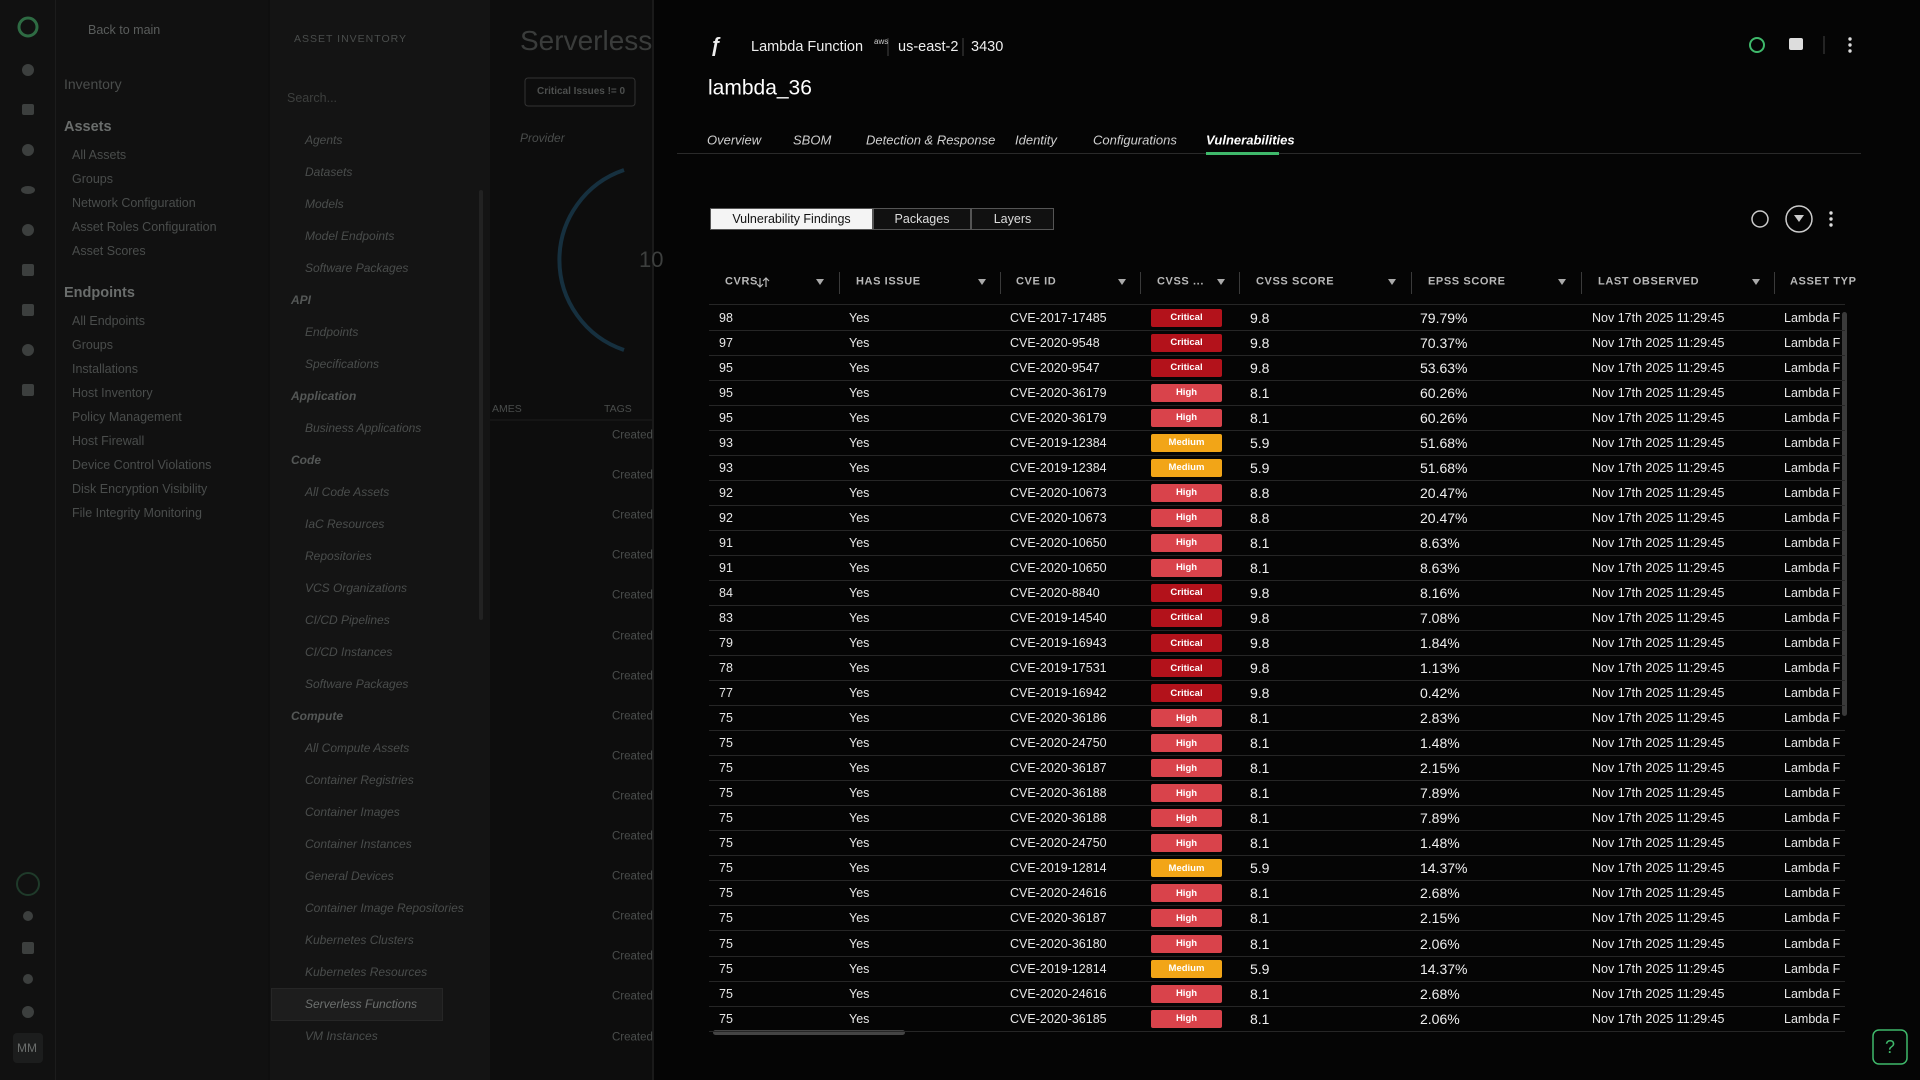  What do you see at coordinates (332, 332) in the screenshot?
I see `section-item: Endpoints` at bounding box center [332, 332].